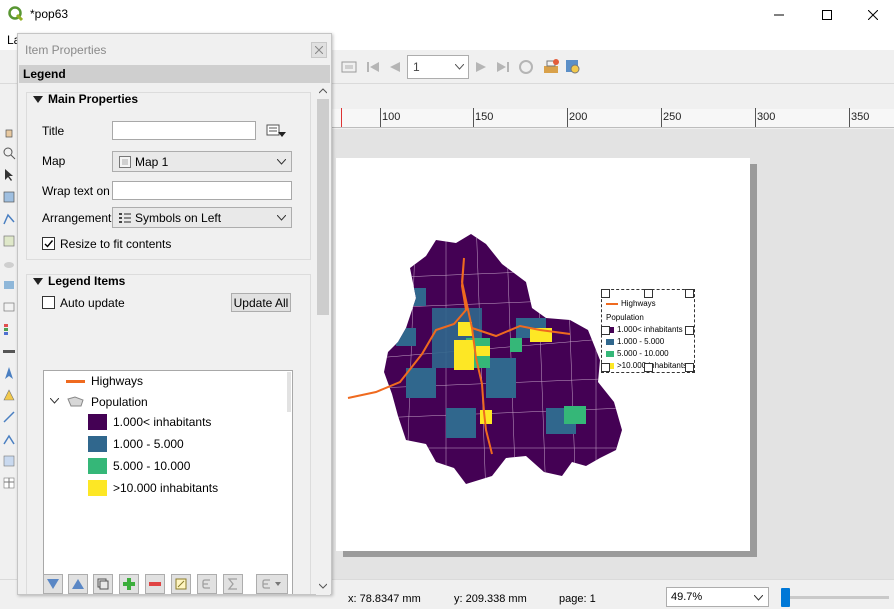 This screenshot has width=894, height=609. Describe the element at coordinates (53, 584) in the screenshot. I see `move-down-button` at that location.